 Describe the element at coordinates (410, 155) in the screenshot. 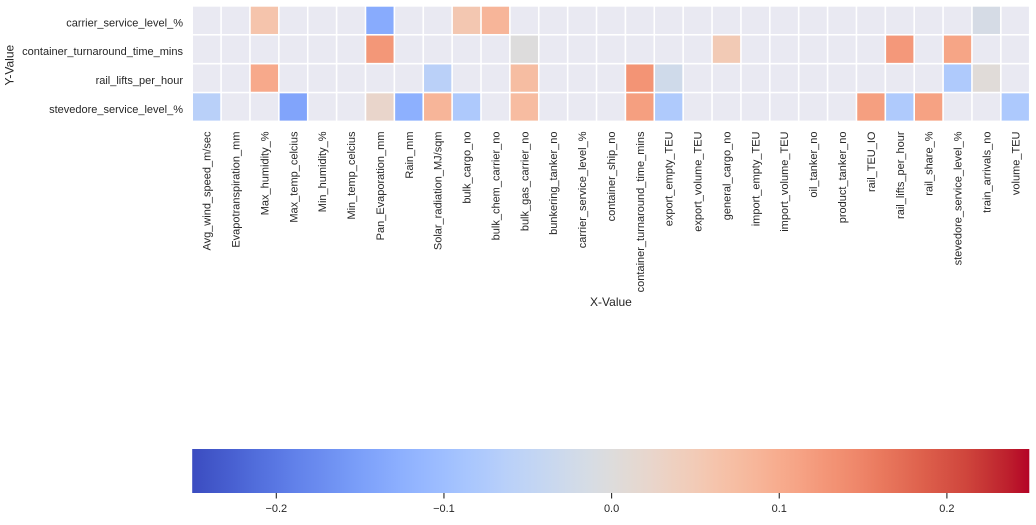

I see `svg-text: Rain_mm` at that location.